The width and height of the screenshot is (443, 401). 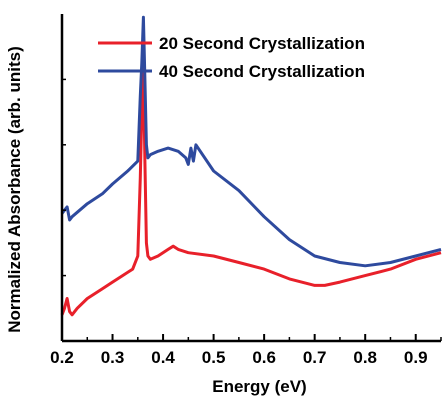 What do you see at coordinates (315, 357) in the screenshot?
I see `x-tick-label: 0.7` at bounding box center [315, 357].